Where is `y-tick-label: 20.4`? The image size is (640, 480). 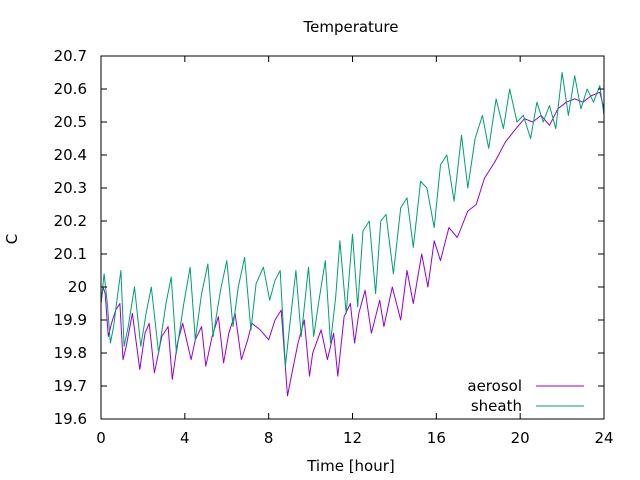
y-tick-label: 20.4 is located at coordinates (70, 155).